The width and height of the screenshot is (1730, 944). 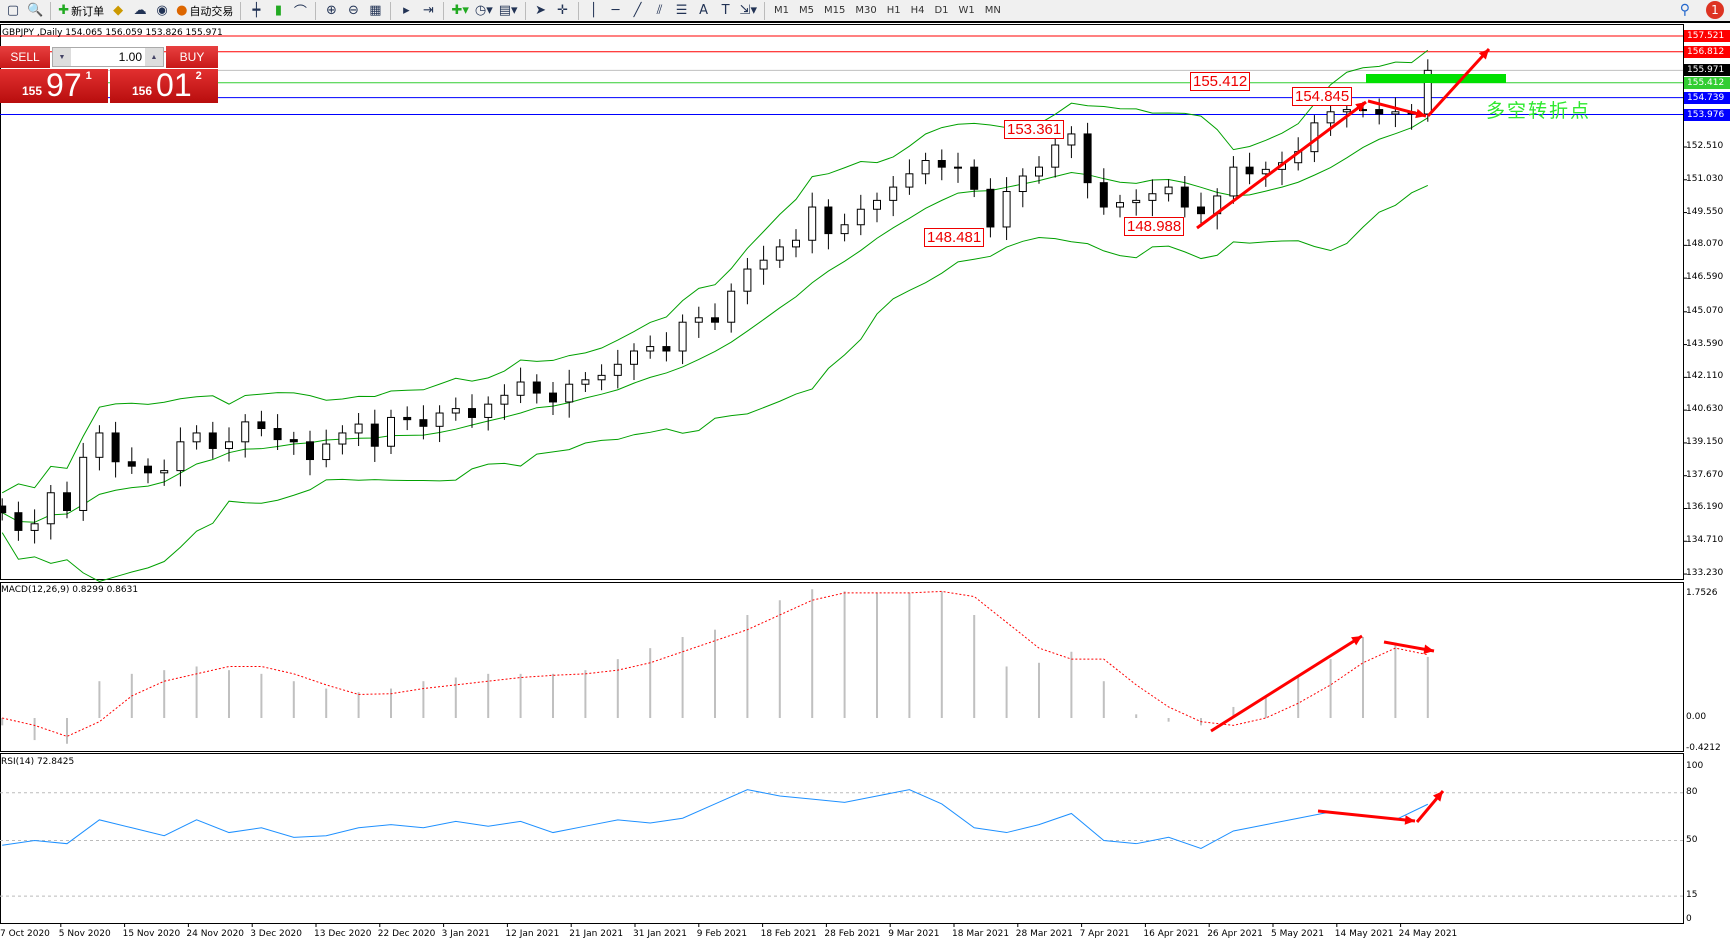 I want to click on timeframe-mn: MN, so click(x=992, y=10).